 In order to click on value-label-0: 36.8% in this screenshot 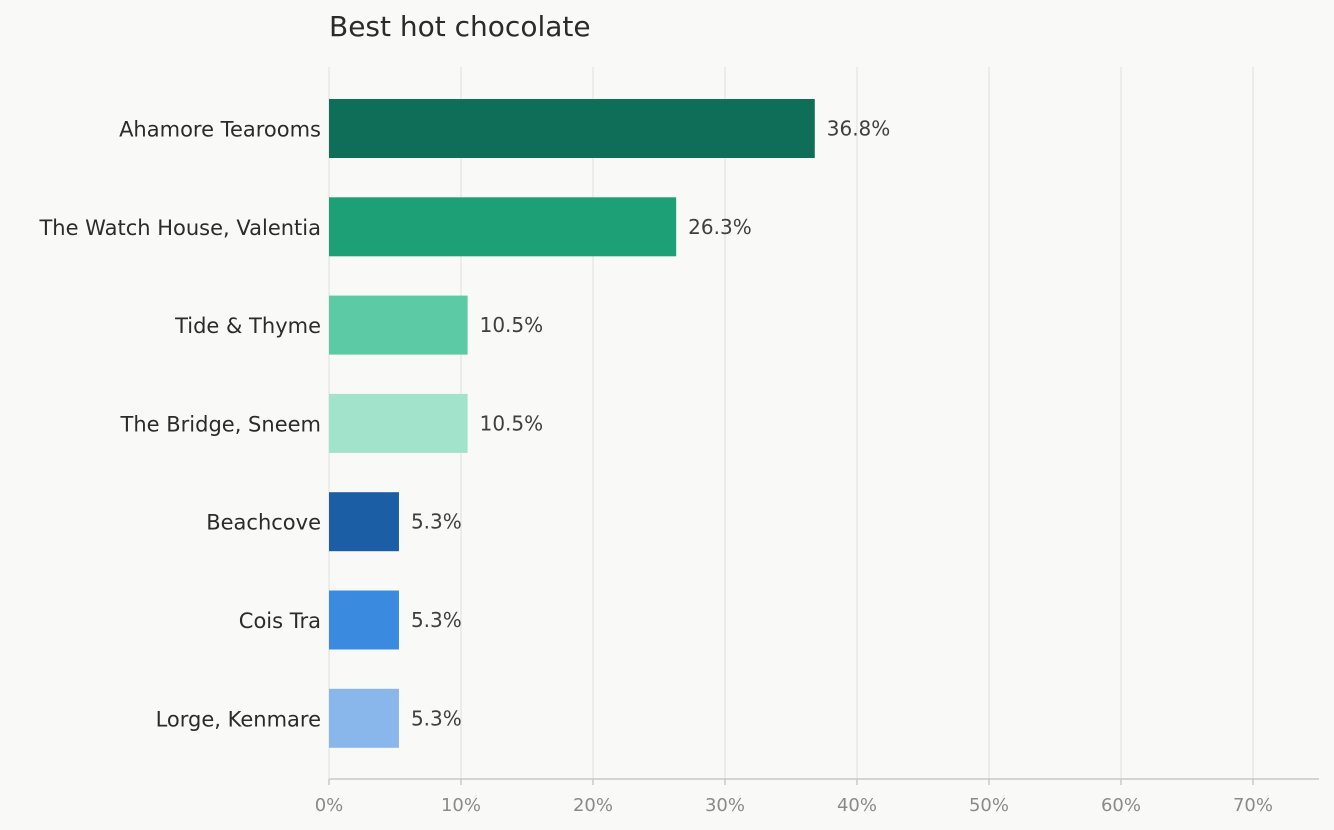, I will do `click(859, 129)`.